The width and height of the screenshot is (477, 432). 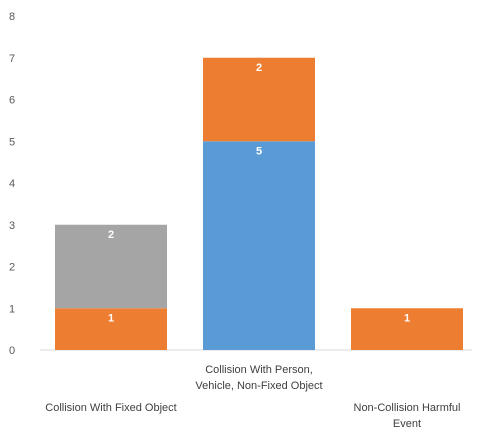 What do you see at coordinates (407, 424) in the screenshot?
I see `category-label: Event` at bounding box center [407, 424].